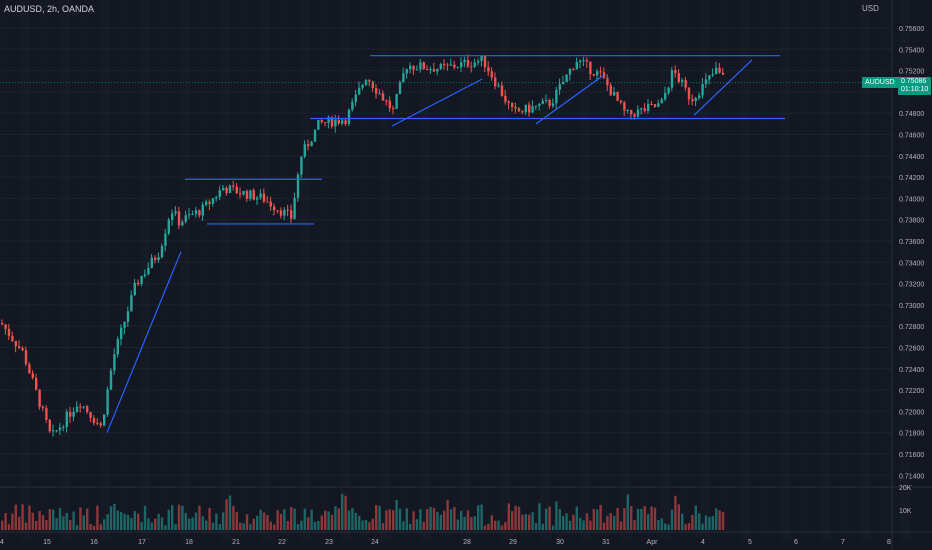 The image size is (932, 550). What do you see at coordinates (282, 542) in the screenshot?
I see `date-tick-label: 22` at bounding box center [282, 542].